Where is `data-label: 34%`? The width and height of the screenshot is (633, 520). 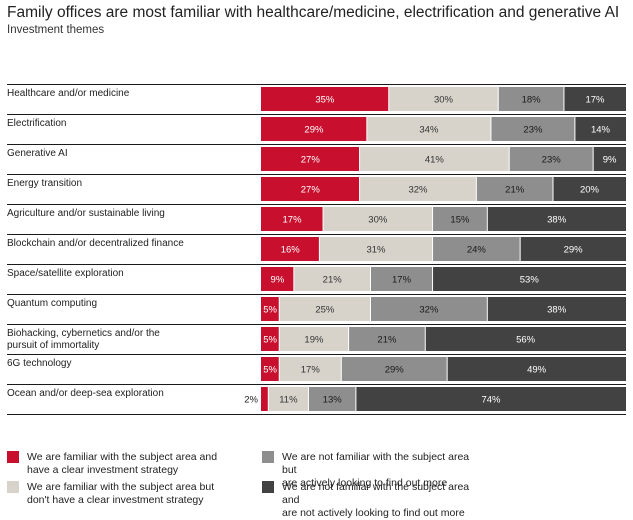 data-label: 34% is located at coordinates (429, 130).